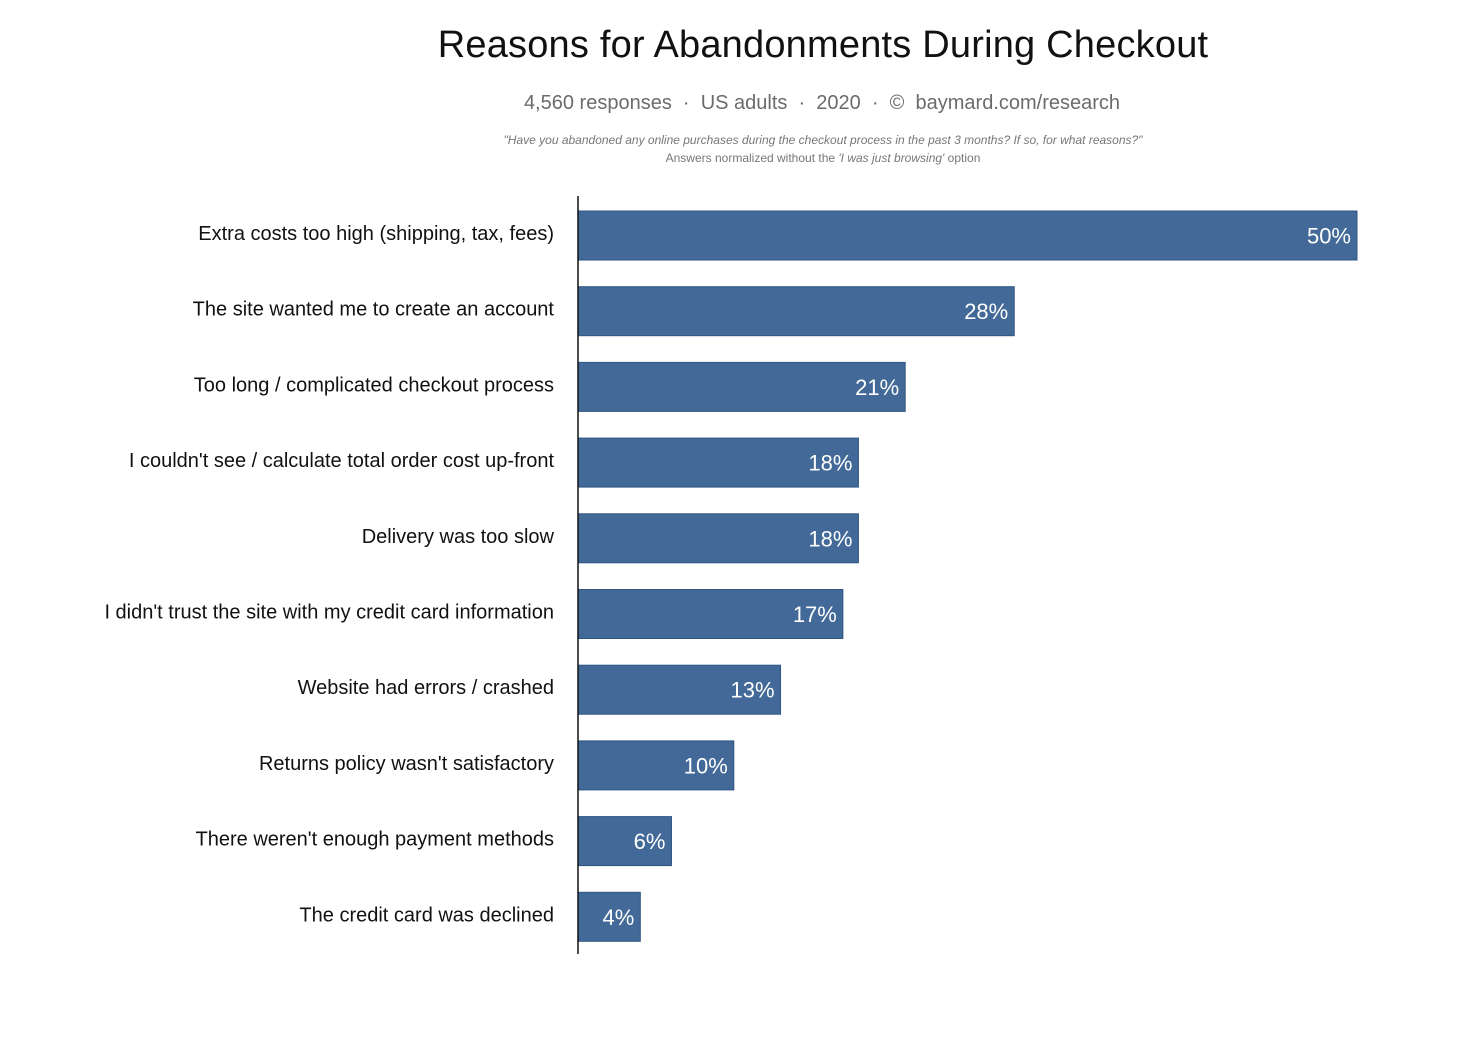 The height and width of the screenshot is (1045, 1480). I want to click on category-label: Returns policy wasn't satisfactory, so click(406, 764).